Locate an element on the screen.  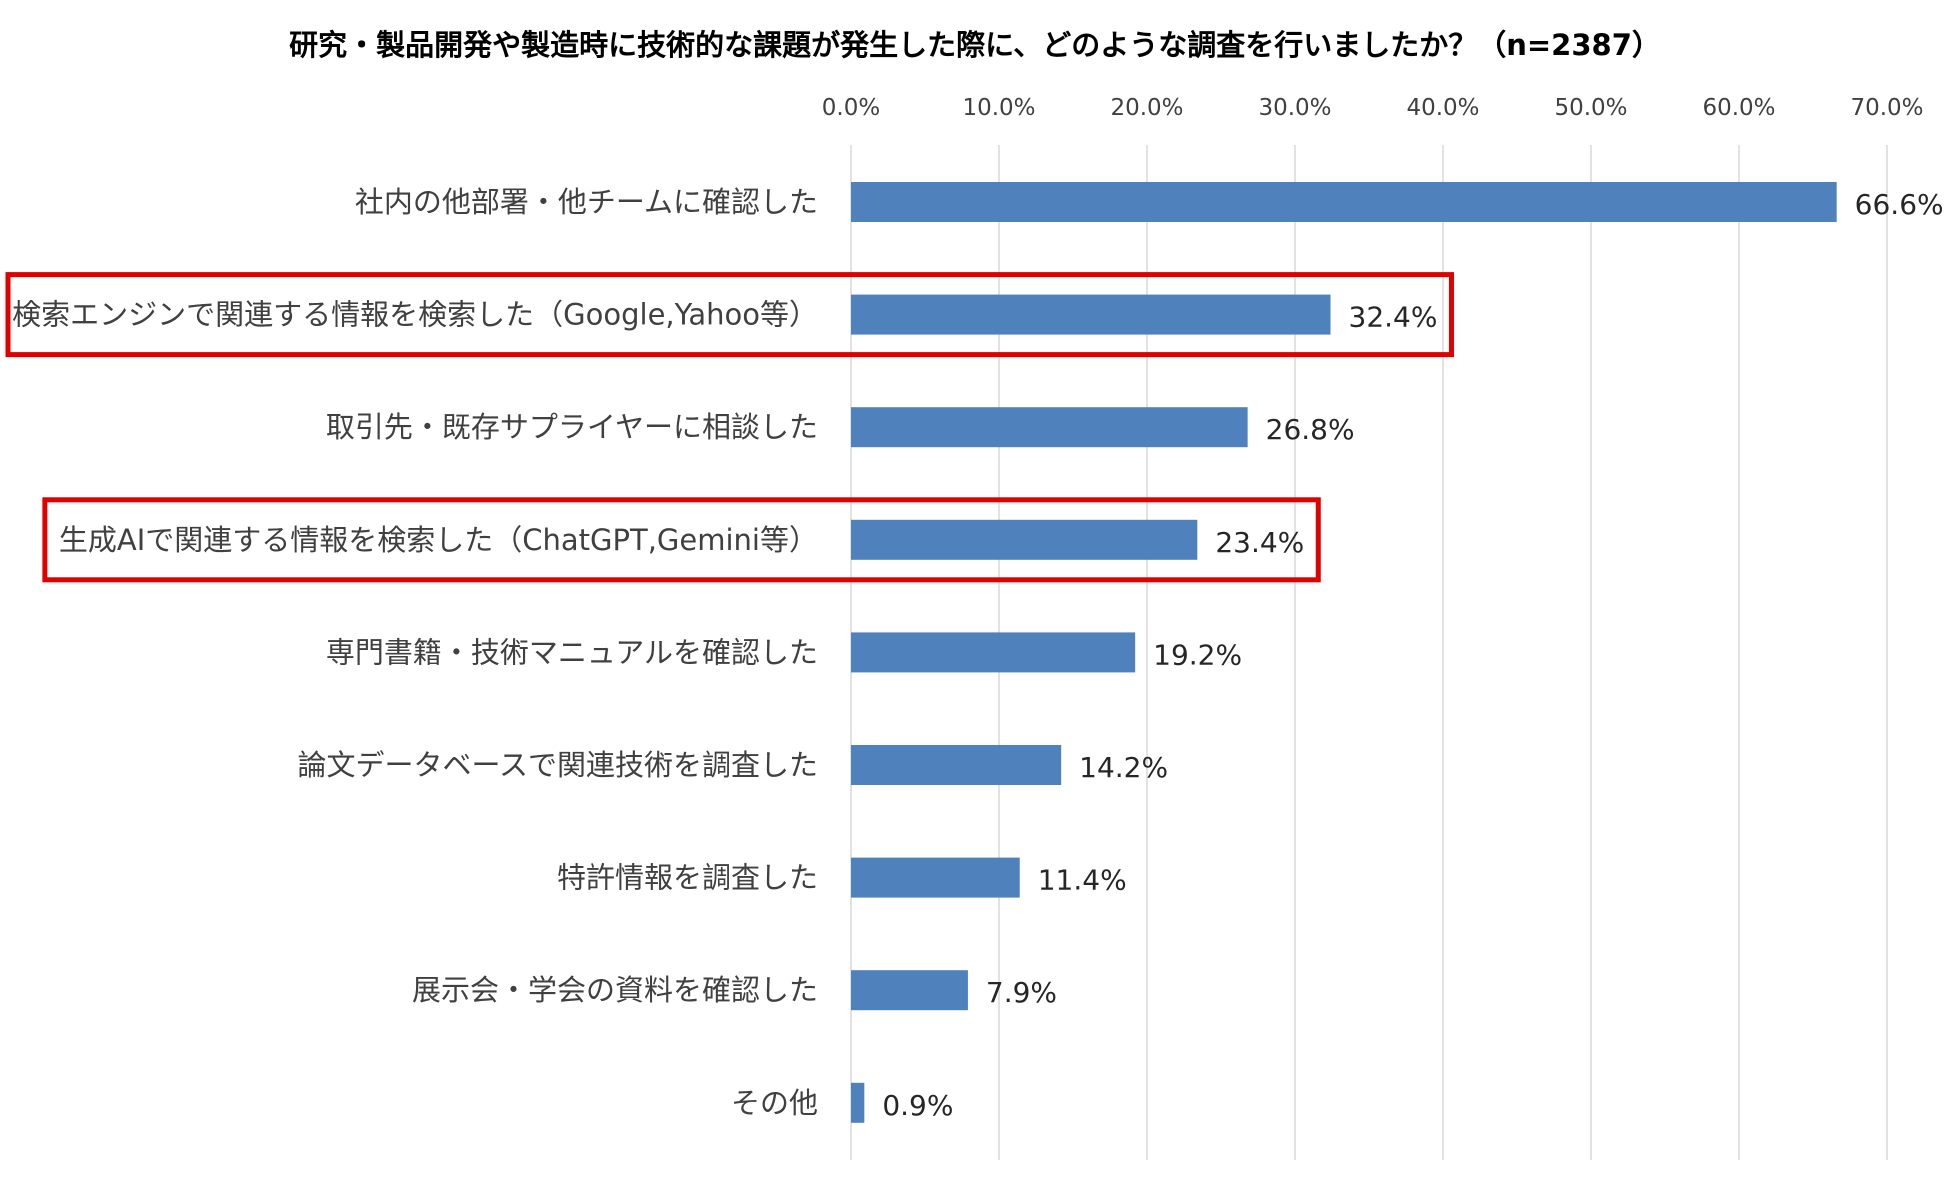
data-label: 32.4% is located at coordinates (1393, 317).